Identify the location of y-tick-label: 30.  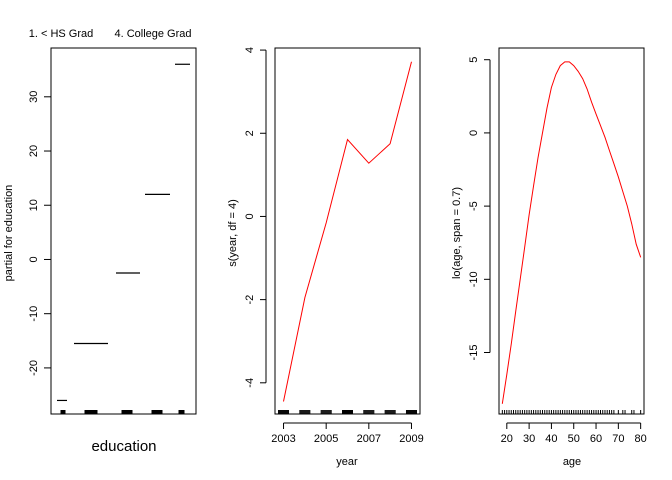
(34, 97).